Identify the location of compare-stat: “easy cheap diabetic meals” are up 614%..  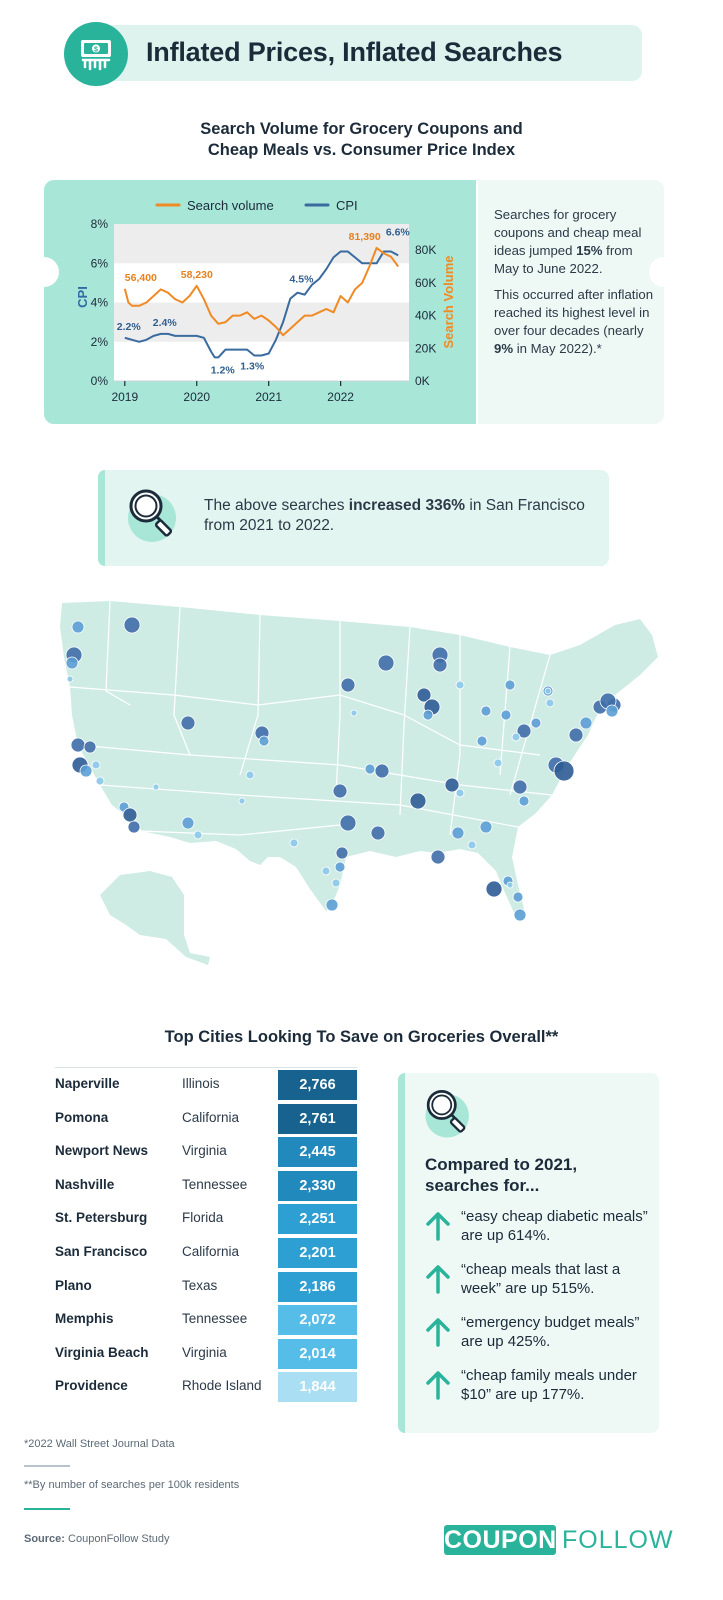
(537, 1230).